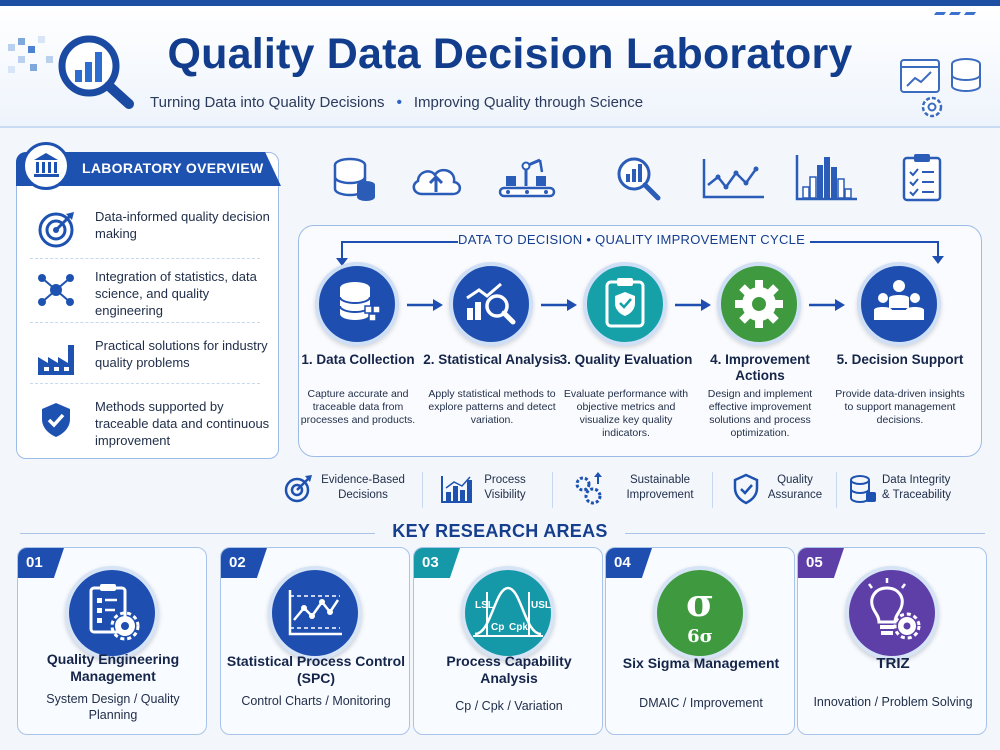 Image resolution: width=1000 pixels, height=750 pixels. Describe the element at coordinates (500, 531) in the screenshot. I see `research-title: KEY RESEARCH AREAS` at that location.